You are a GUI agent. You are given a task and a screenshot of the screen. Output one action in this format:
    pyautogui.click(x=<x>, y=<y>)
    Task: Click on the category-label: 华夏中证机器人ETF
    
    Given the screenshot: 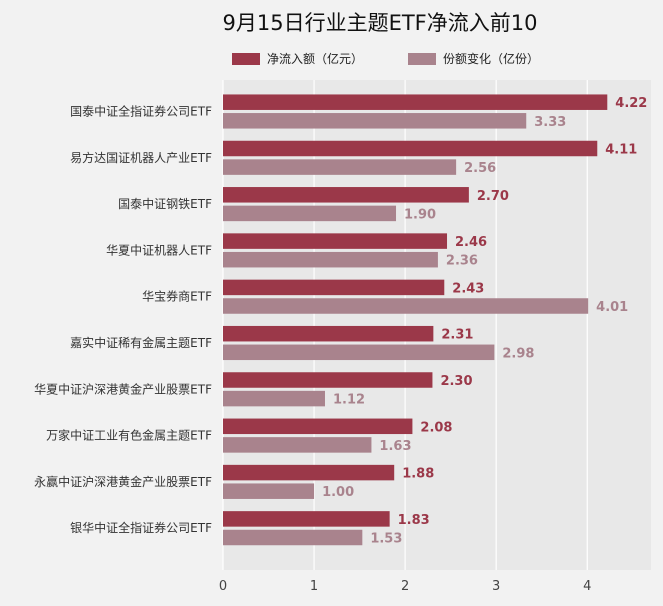 What is the action you would take?
    pyautogui.click(x=159, y=249)
    